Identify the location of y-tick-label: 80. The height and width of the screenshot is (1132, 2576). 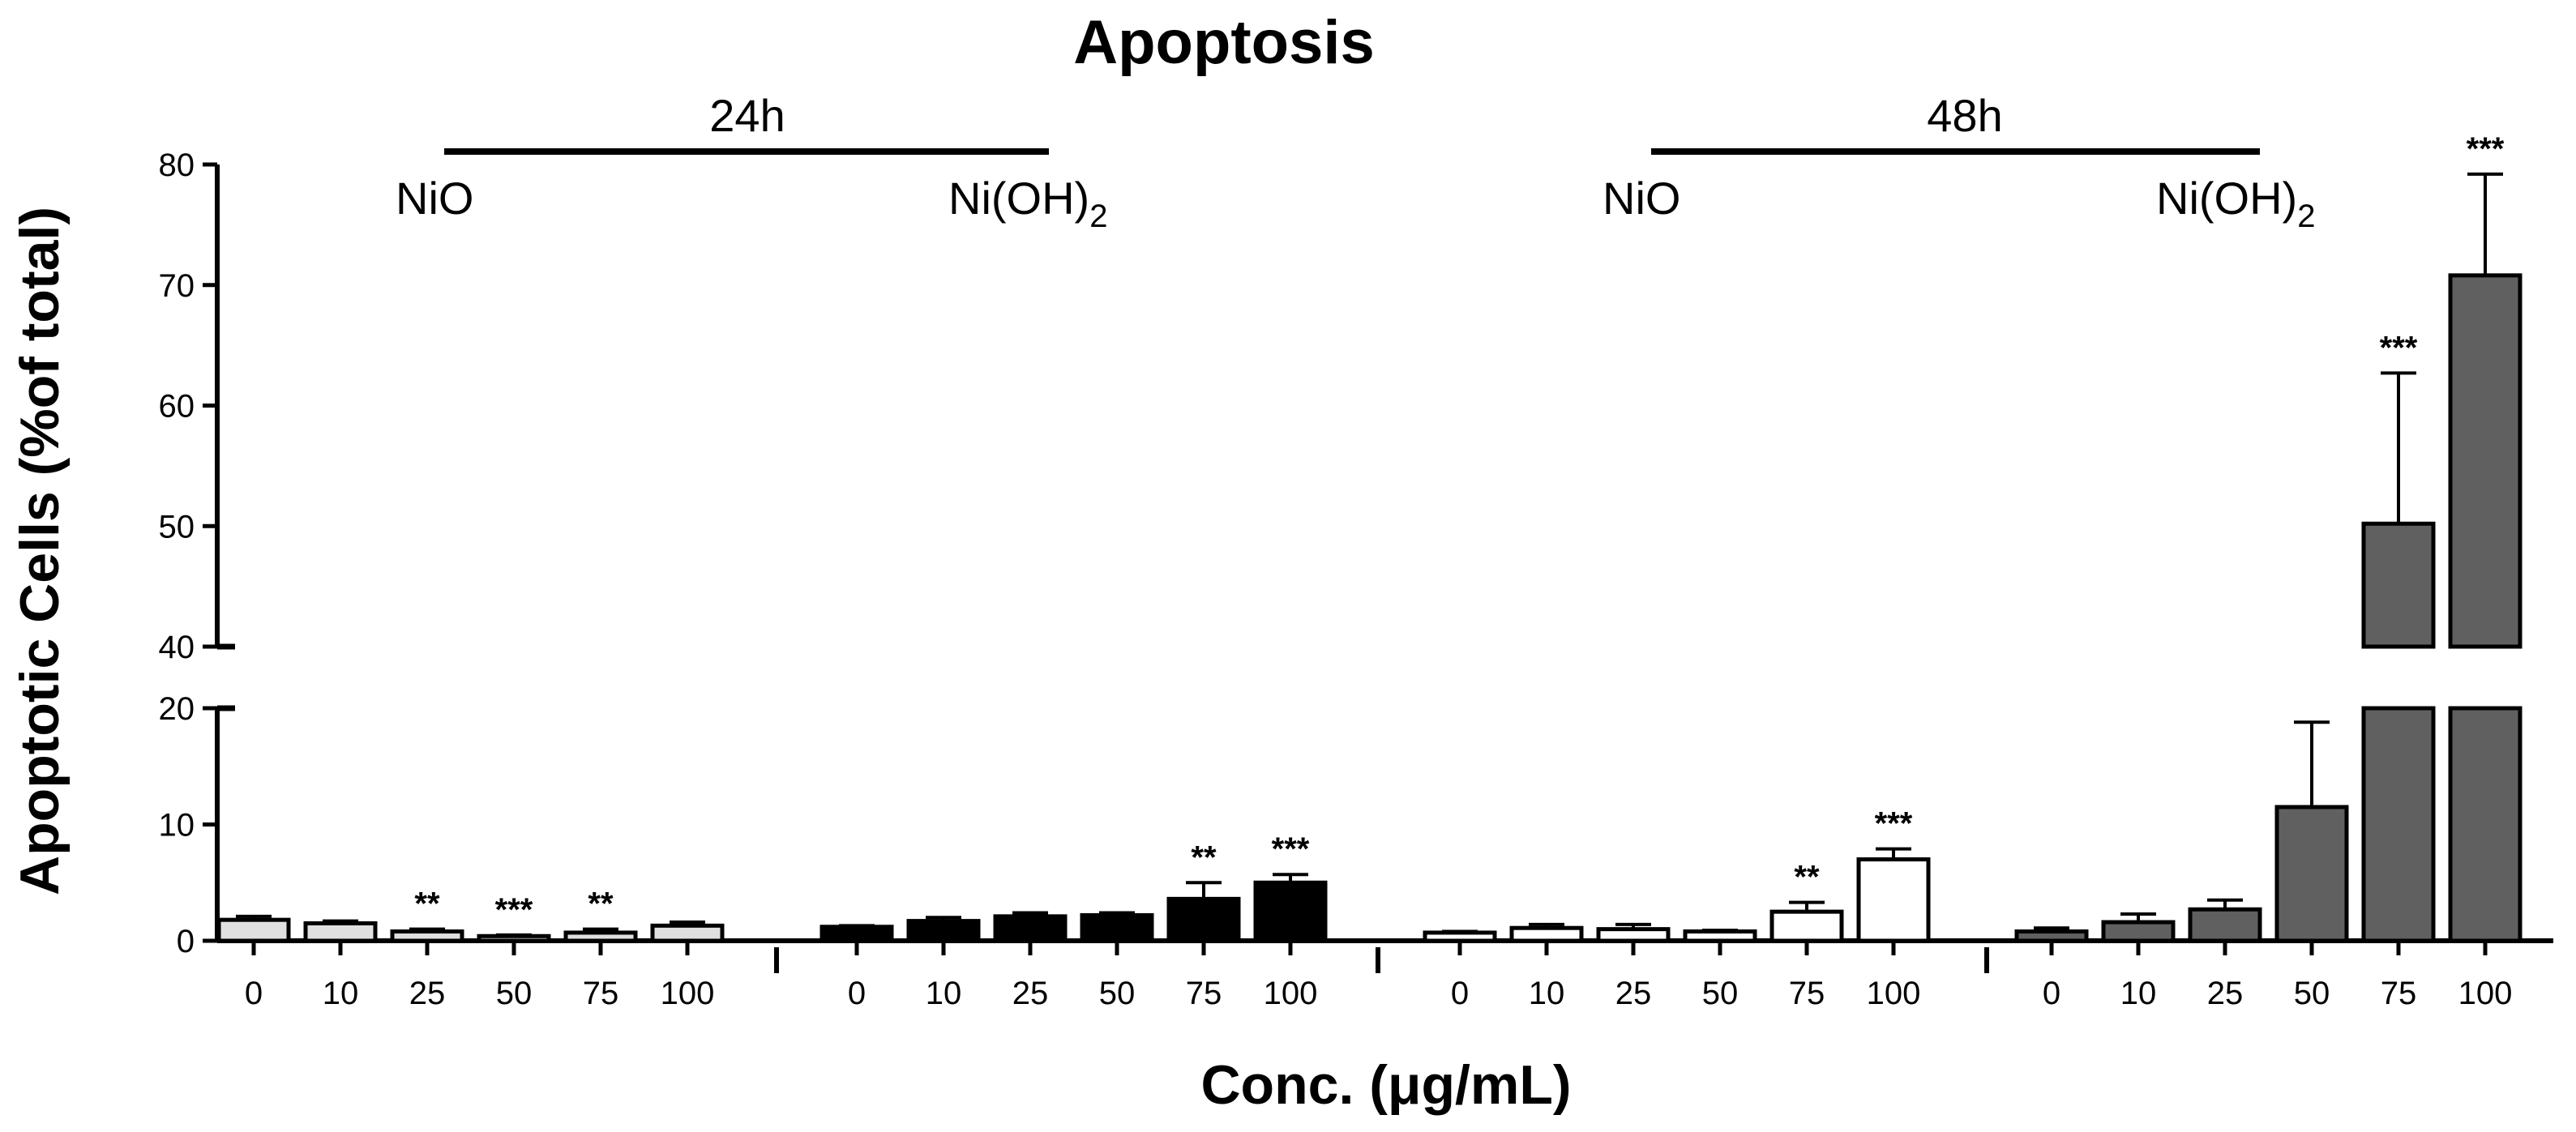
(177, 165).